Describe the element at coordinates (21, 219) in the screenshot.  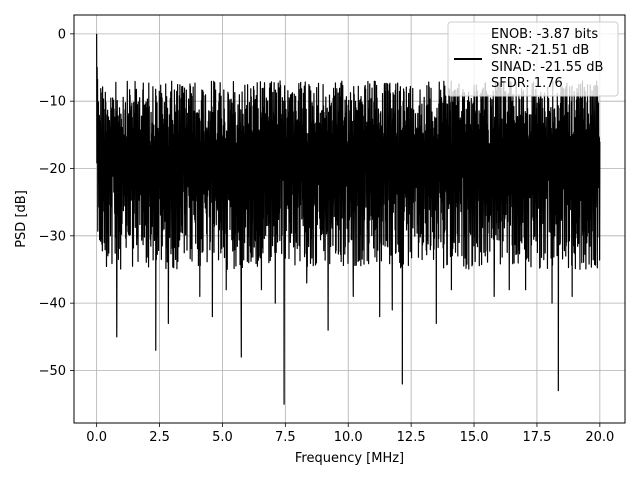
I see `y-axis-label: PSD [dB]` at that location.